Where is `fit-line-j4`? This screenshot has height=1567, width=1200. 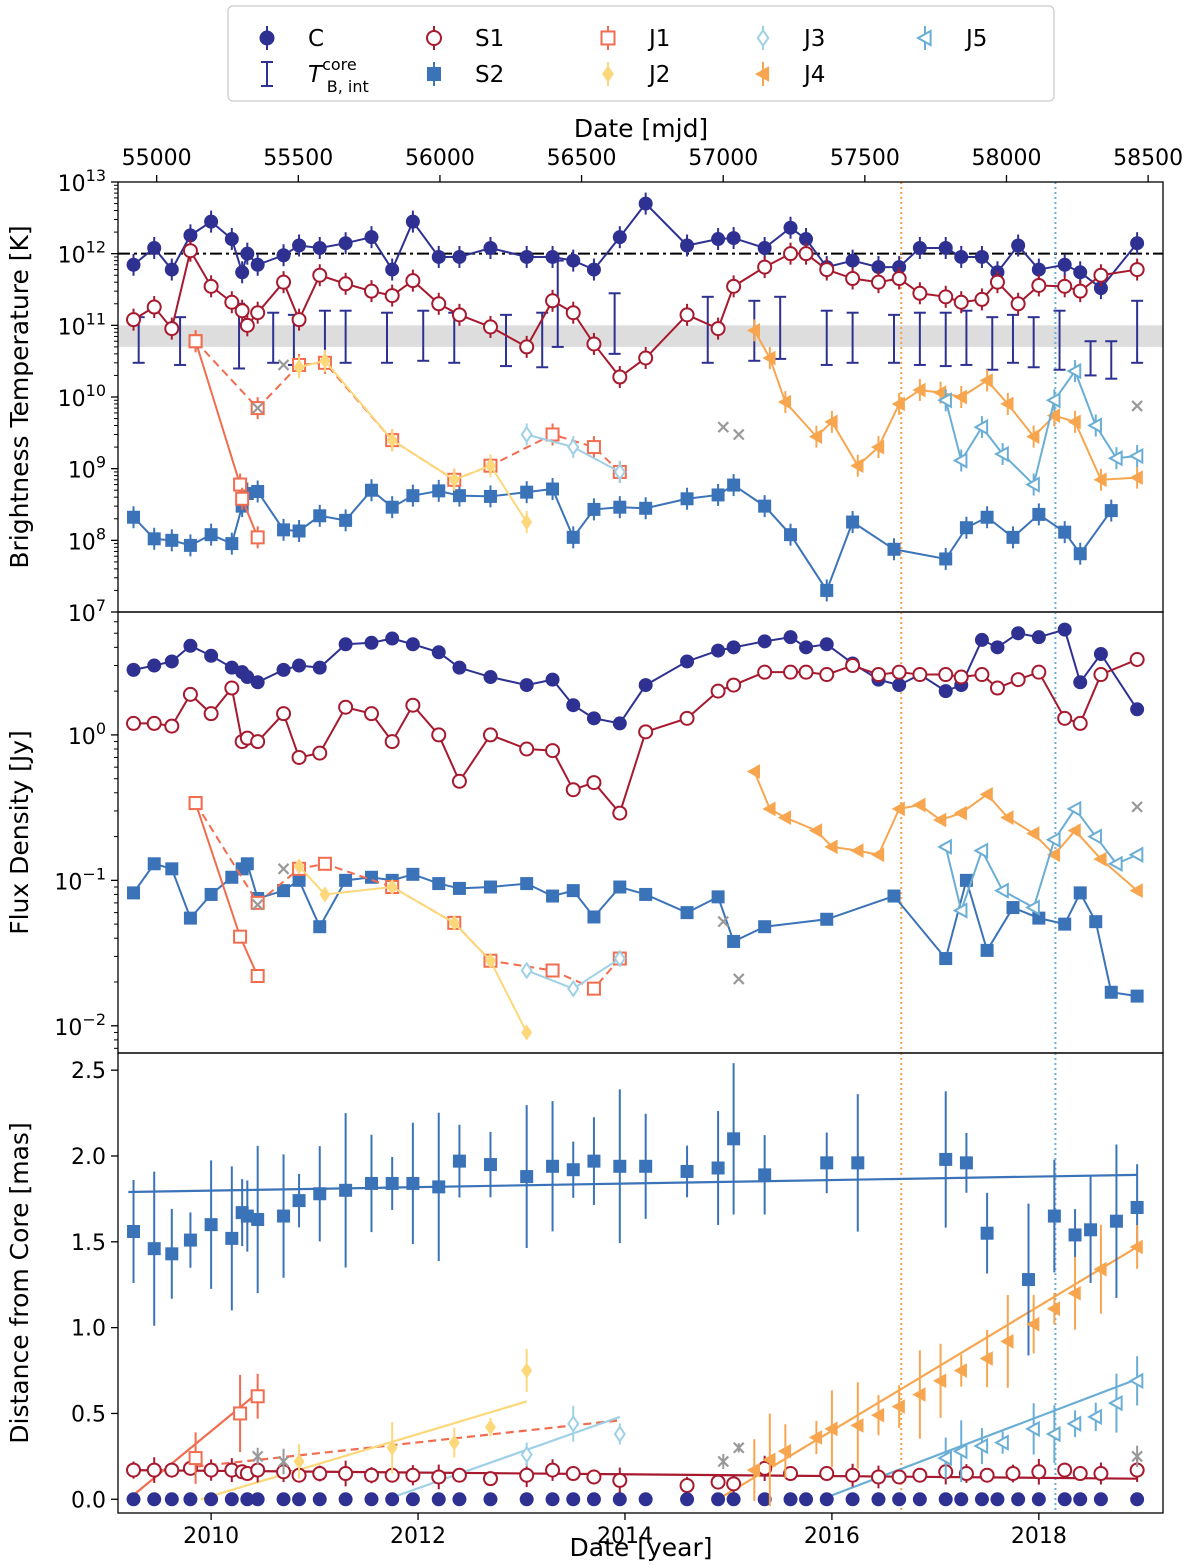 fit-line-j4 is located at coordinates (927, 1373).